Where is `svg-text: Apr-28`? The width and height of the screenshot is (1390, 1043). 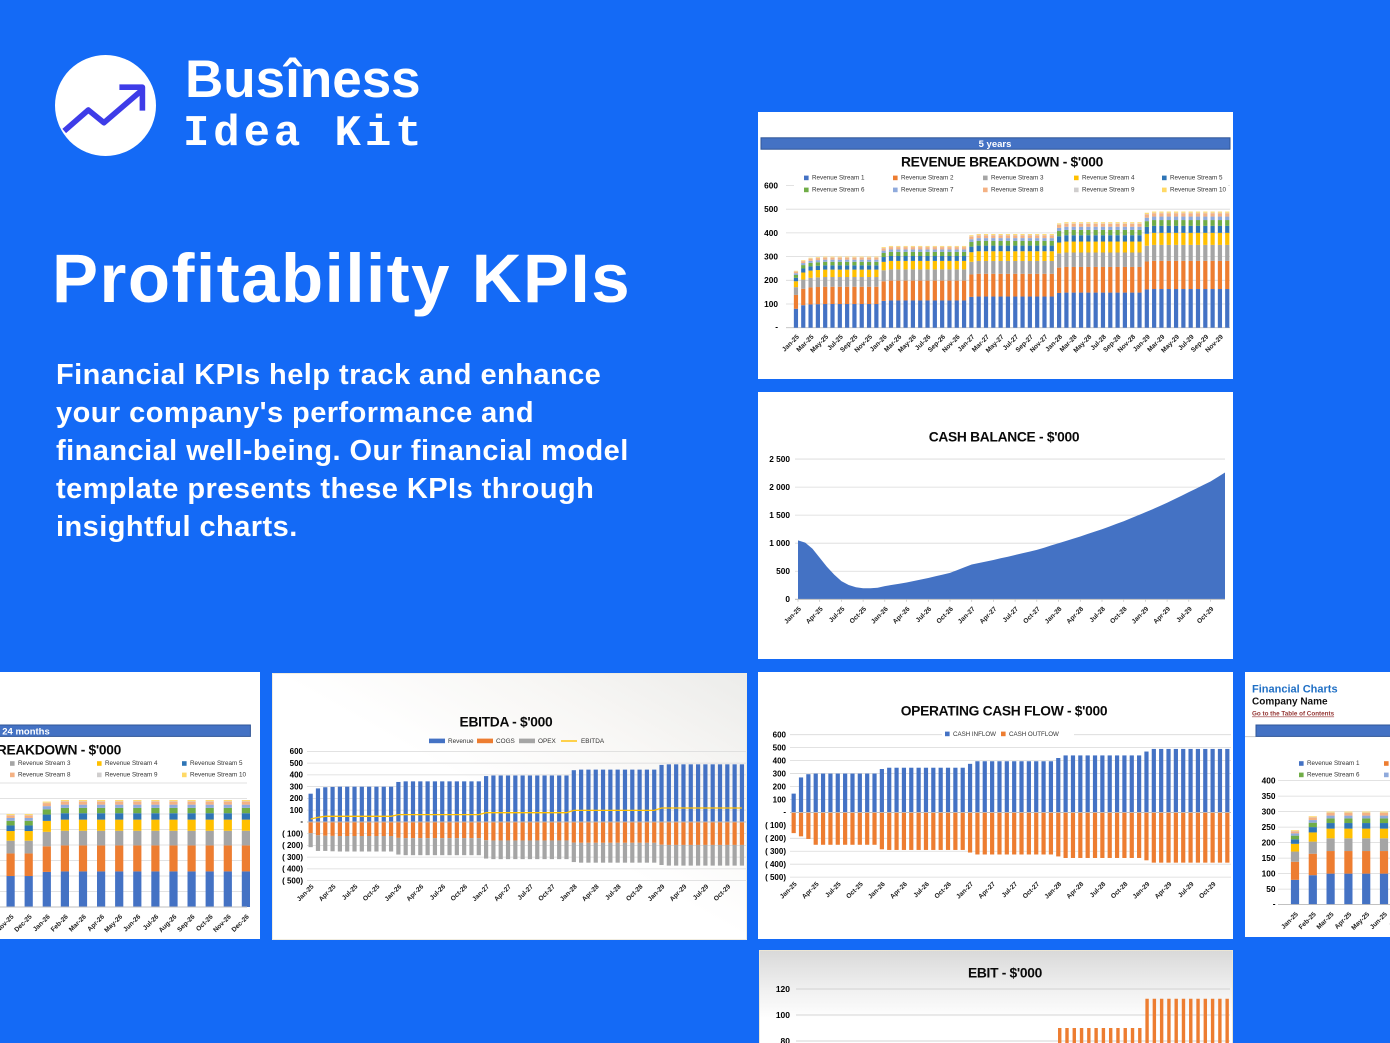 svg-text: Apr-28 is located at coordinates (591, 893).